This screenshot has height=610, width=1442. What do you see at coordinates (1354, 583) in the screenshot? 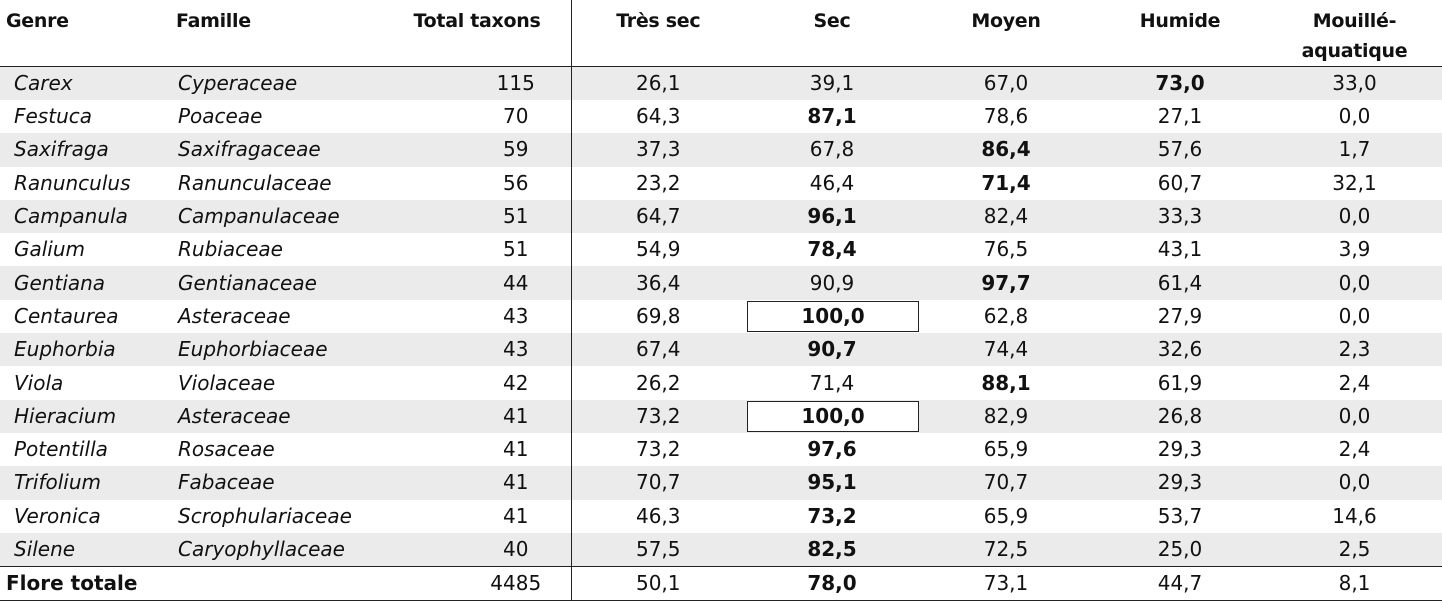
I see `footer-mouille: 8,1` at bounding box center [1354, 583].